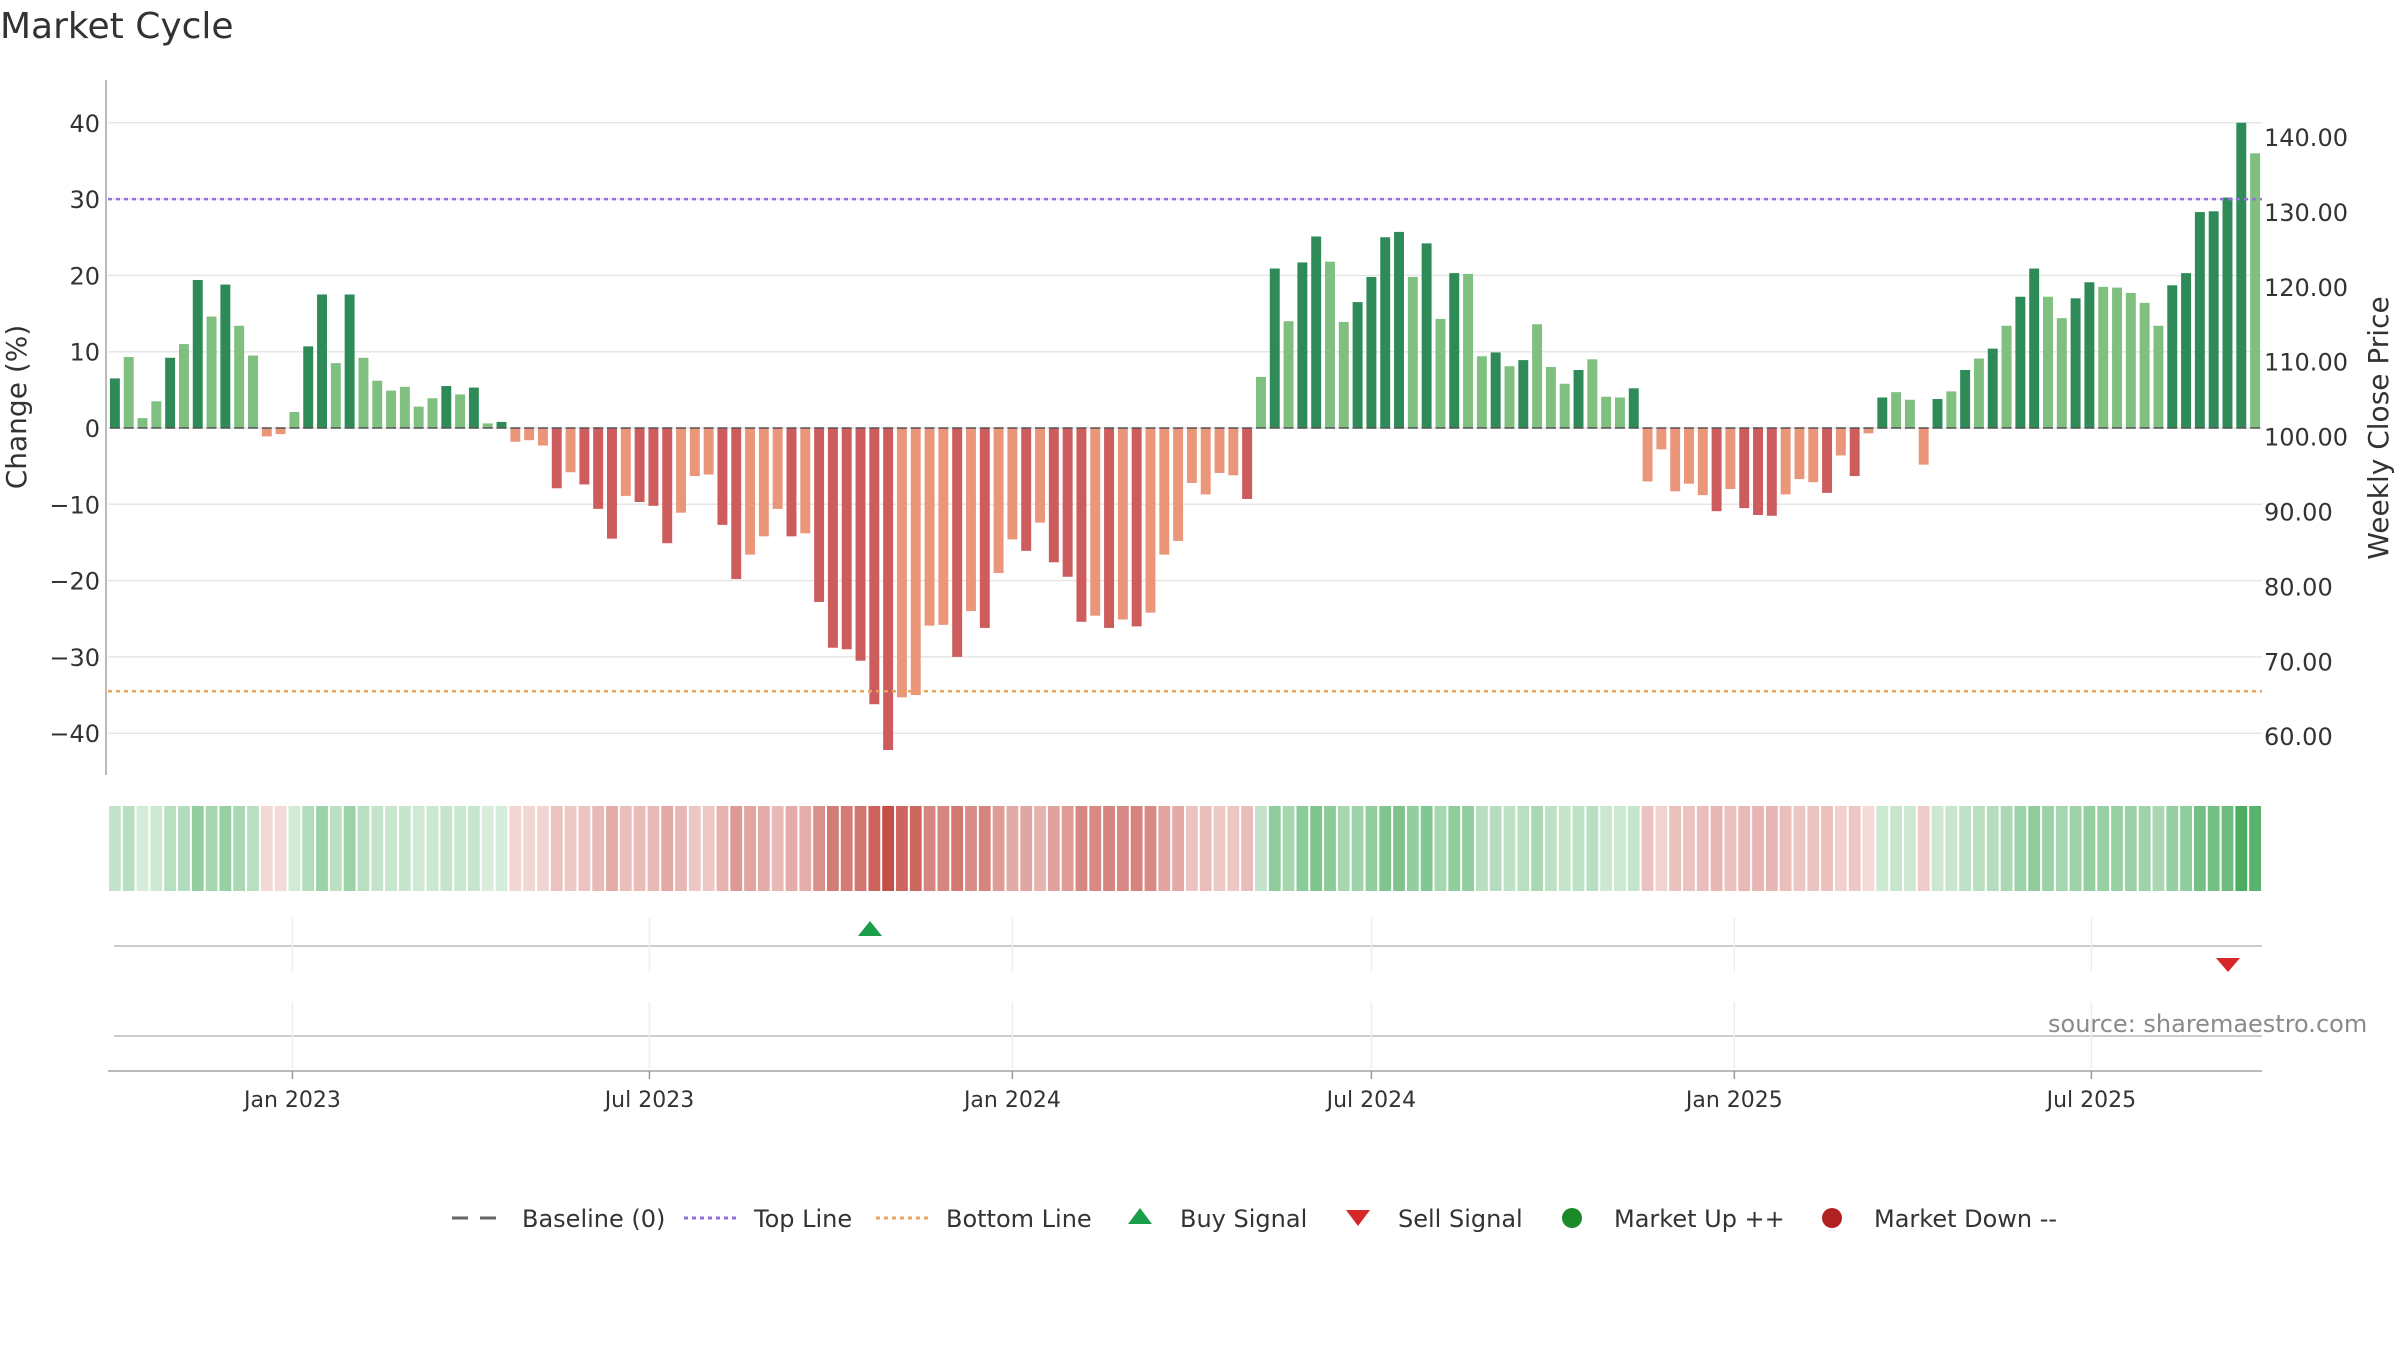 The height and width of the screenshot is (1350, 2400). What do you see at coordinates (1371, 1100) in the screenshot?
I see `x-tick-label: Jul 2024` at bounding box center [1371, 1100].